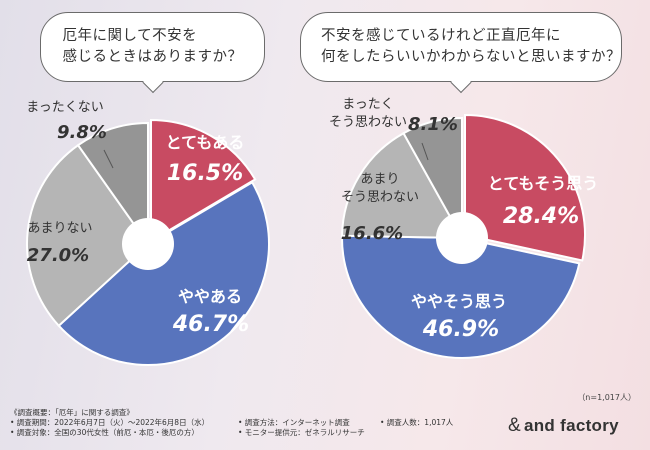  What do you see at coordinates (110, 422) in the screenshot?
I see `survey-period: • 調査期間：2022年6月7日（火）～2022年6月8日（水）` at bounding box center [110, 422].